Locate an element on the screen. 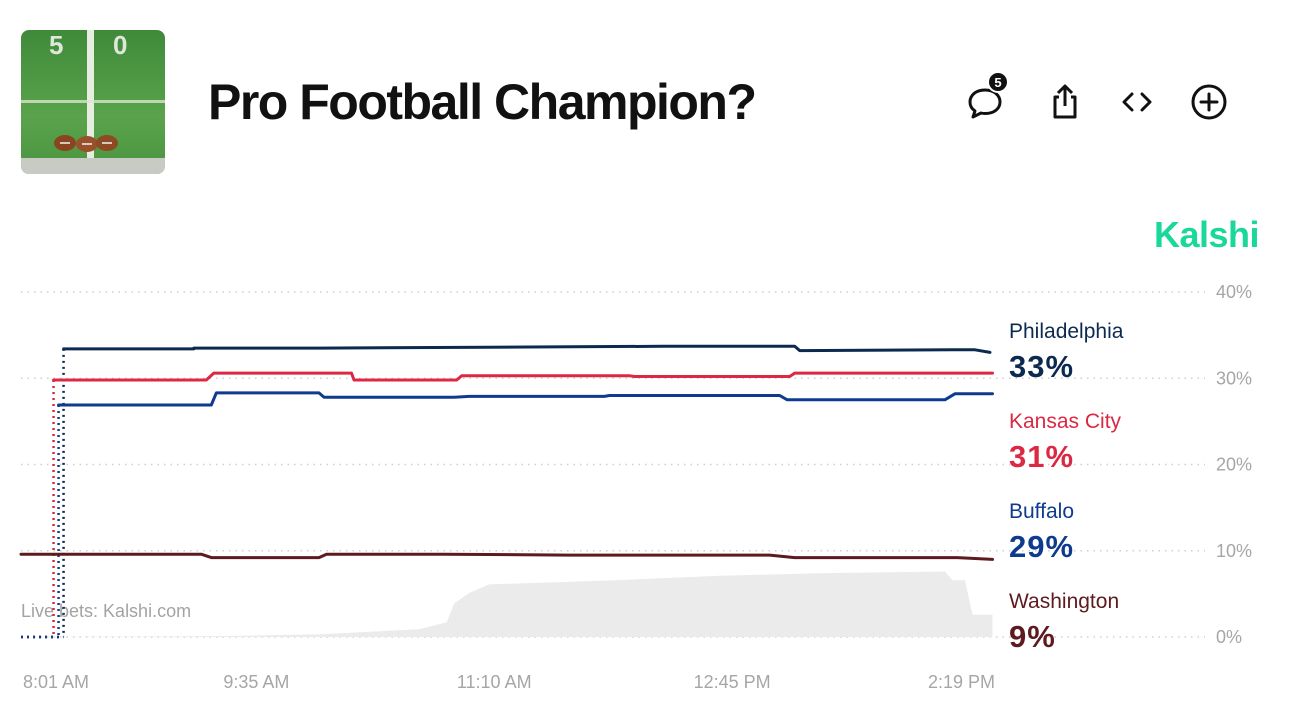  thumbnail-image: 5 0 is located at coordinates (93, 102).